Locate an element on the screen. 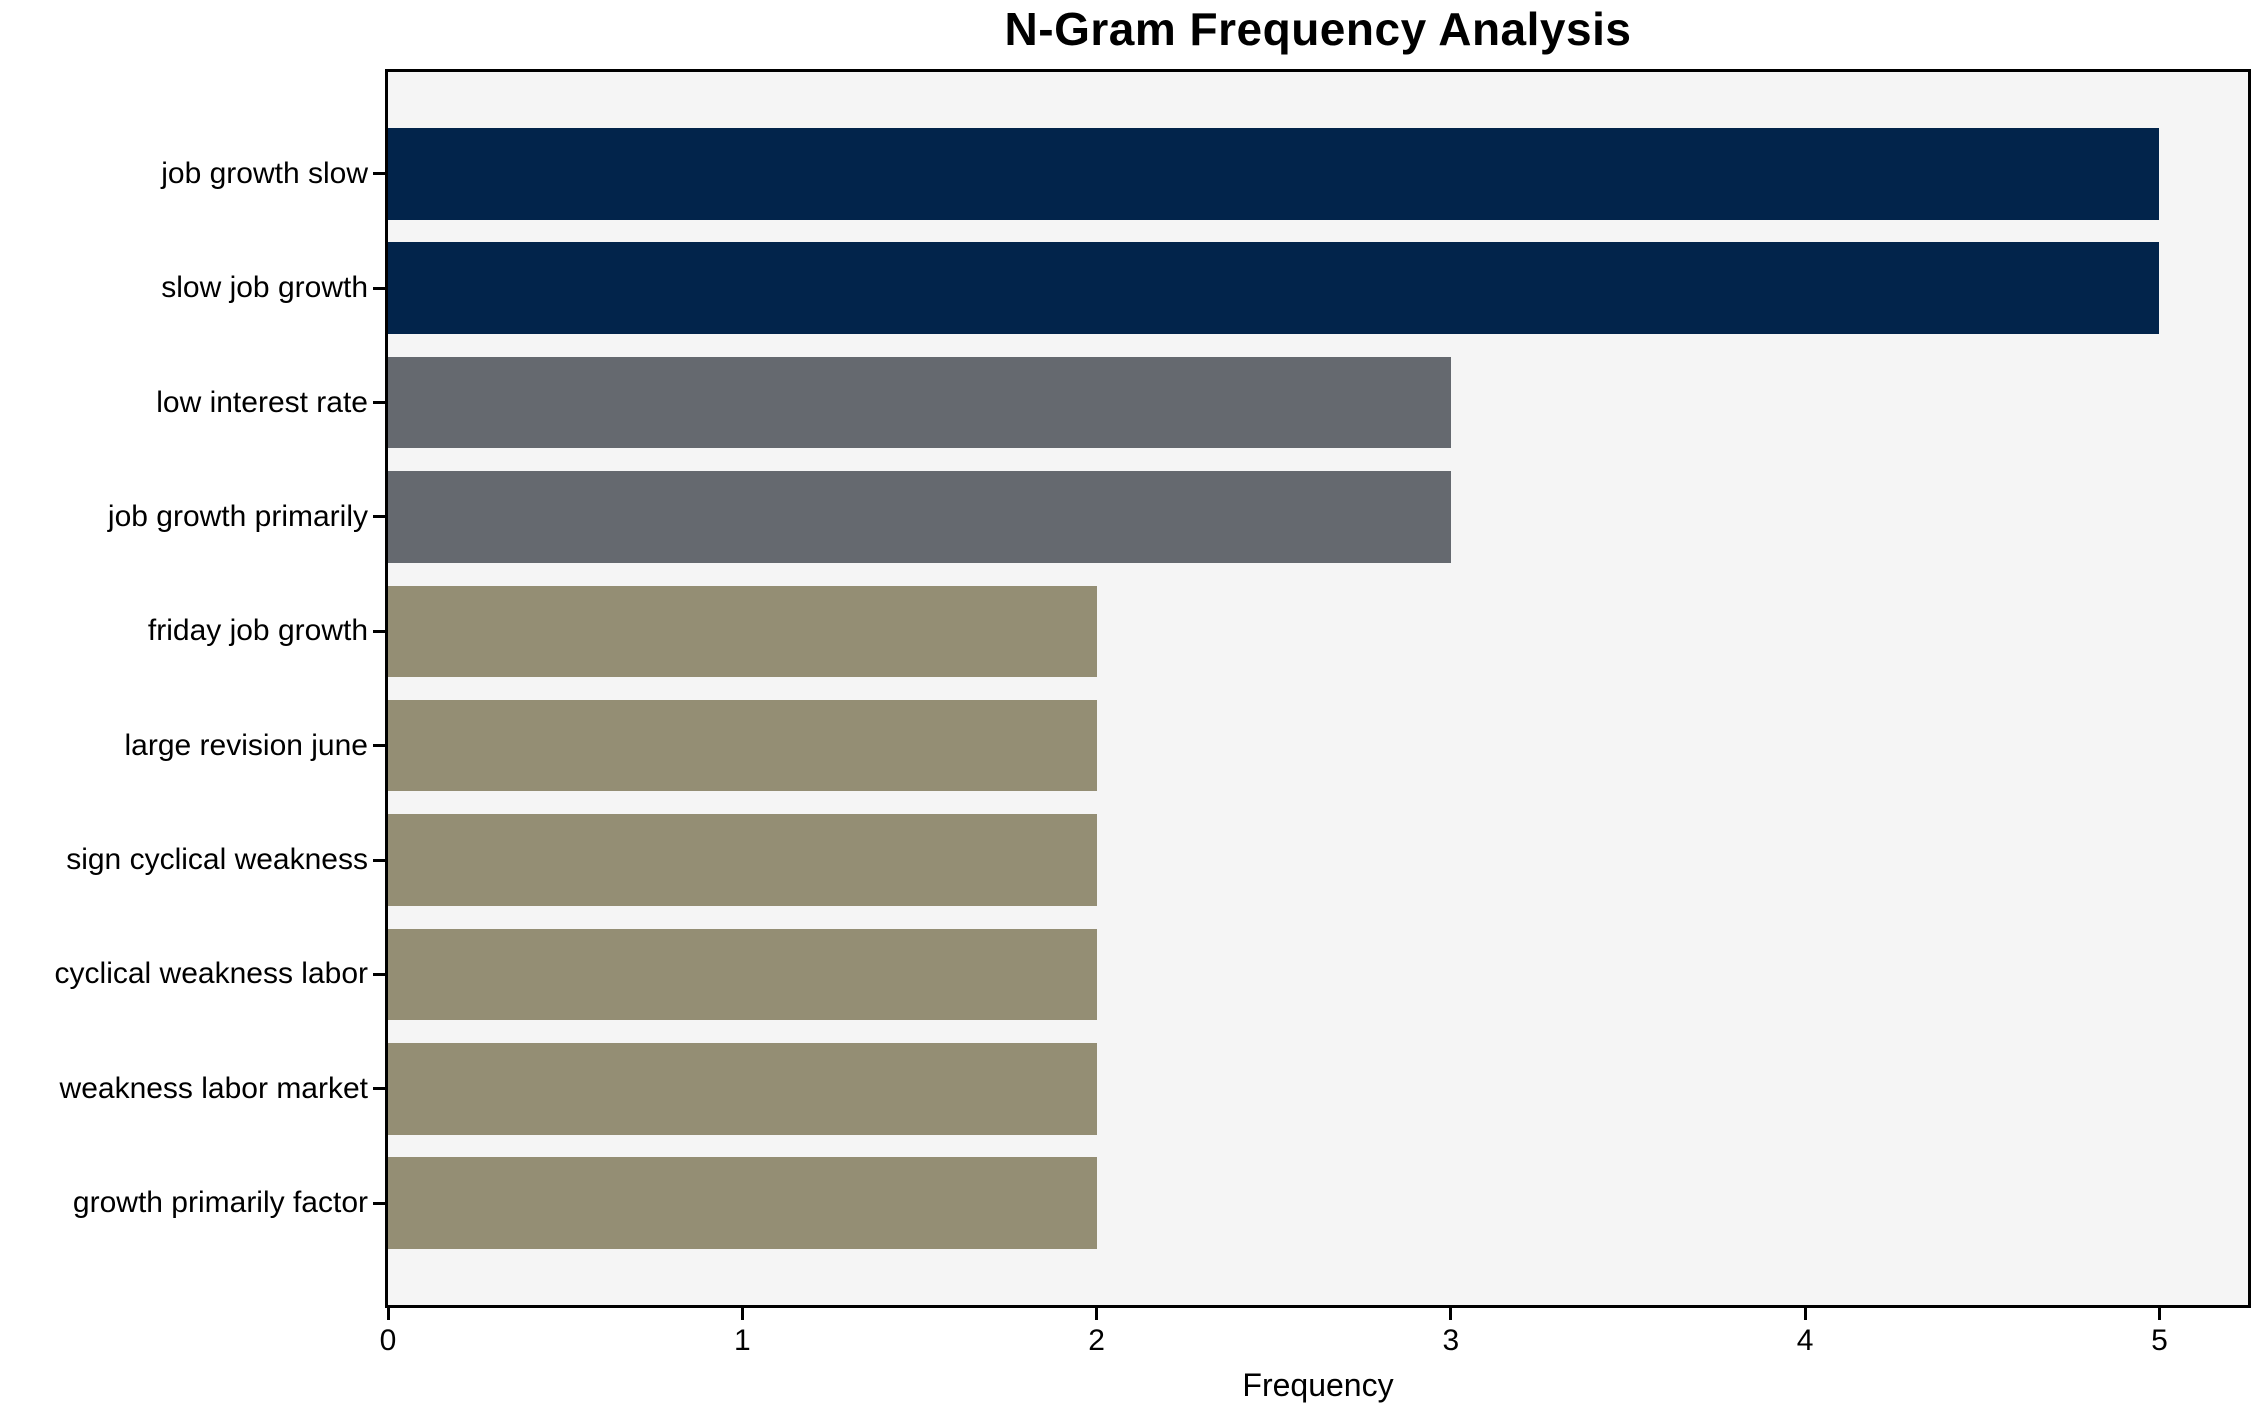 The image size is (2267, 1414). x-tick-label: 5 is located at coordinates (2159, 1340).